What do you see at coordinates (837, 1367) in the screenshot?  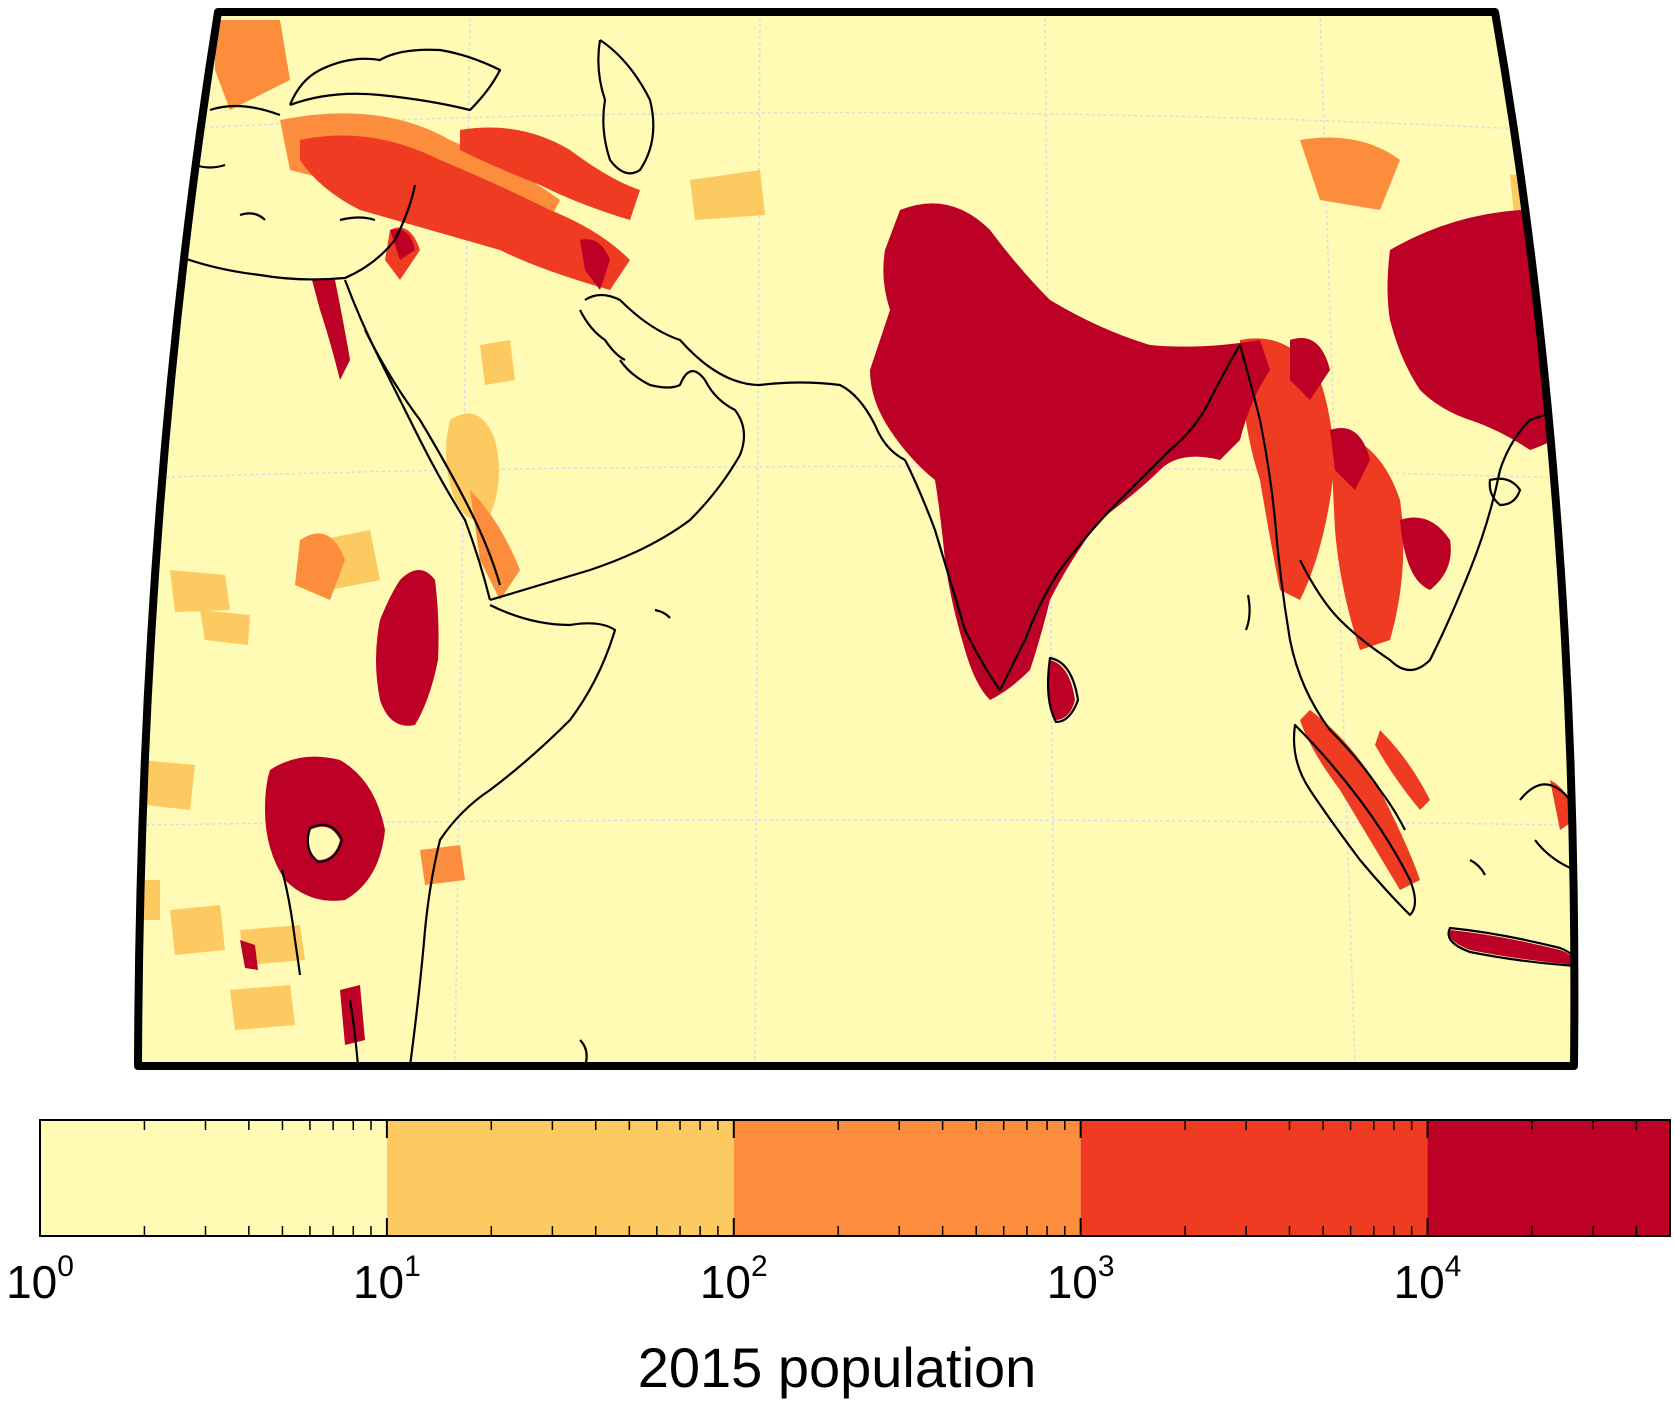 I see `colorbar-title: 2015 population` at bounding box center [837, 1367].